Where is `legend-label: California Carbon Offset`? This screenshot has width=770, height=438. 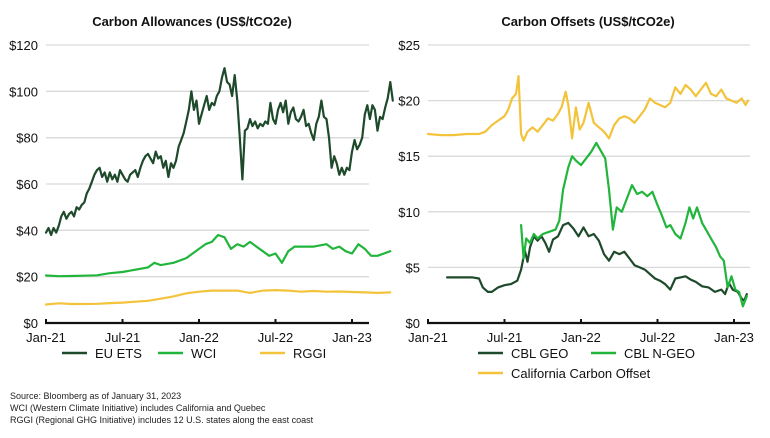 legend-label: California Carbon Offset is located at coordinates (581, 373).